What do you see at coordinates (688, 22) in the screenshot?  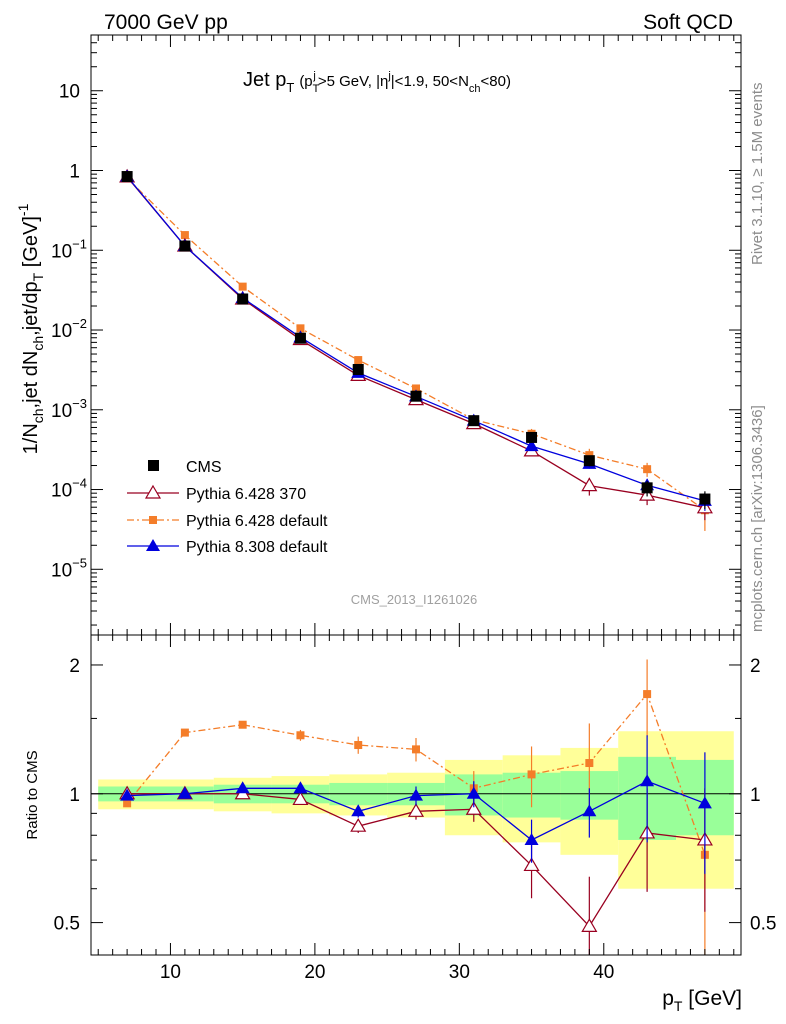 I see `header-right: Soft QCD` at bounding box center [688, 22].